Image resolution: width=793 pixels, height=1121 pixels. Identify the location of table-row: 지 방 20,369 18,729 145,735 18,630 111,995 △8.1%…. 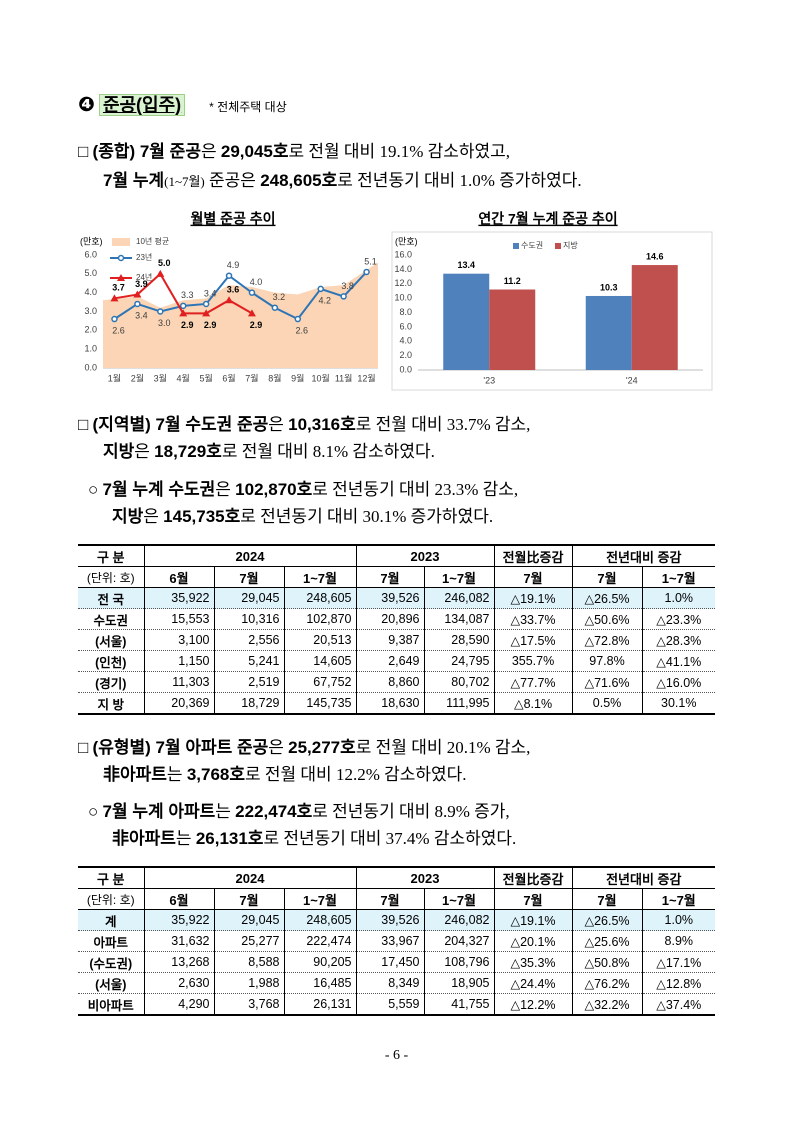
(397, 703).